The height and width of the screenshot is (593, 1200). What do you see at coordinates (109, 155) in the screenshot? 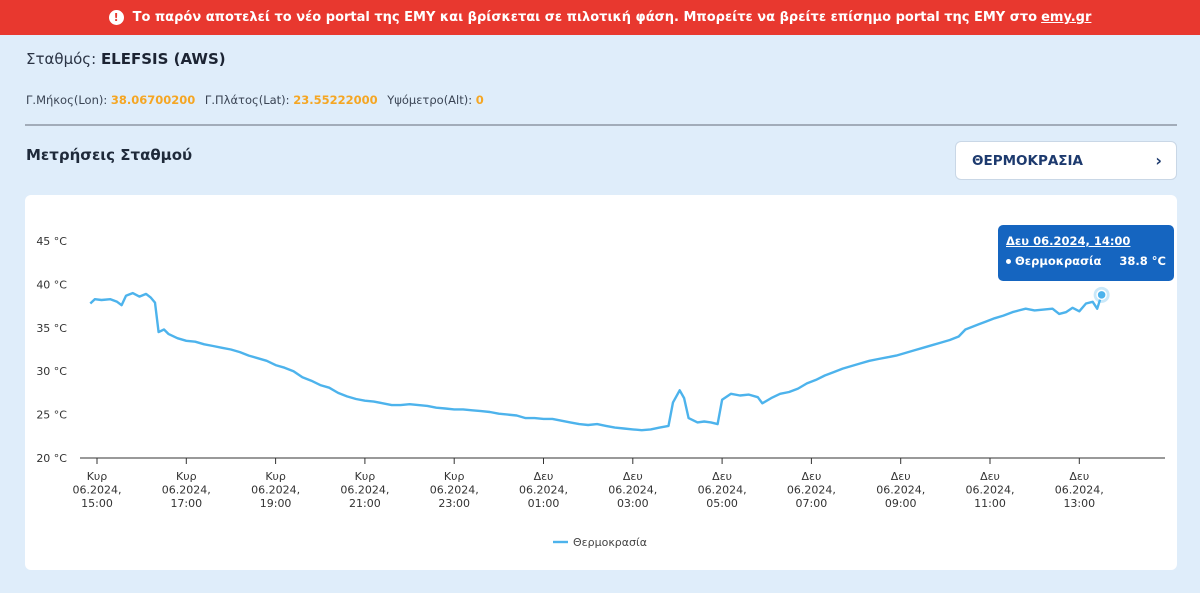
I see `measurements-title: Μετρήσεις Σταθμού` at bounding box center [109, 155].